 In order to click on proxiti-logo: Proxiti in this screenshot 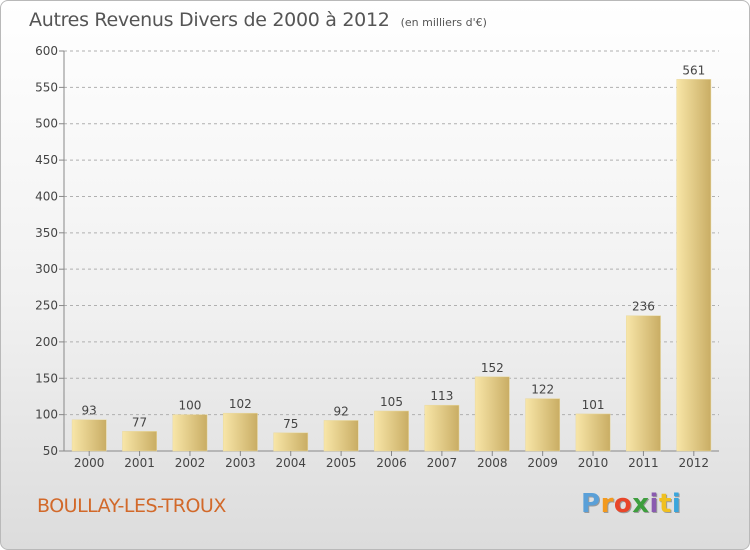, I will do `click(631, 504)`.